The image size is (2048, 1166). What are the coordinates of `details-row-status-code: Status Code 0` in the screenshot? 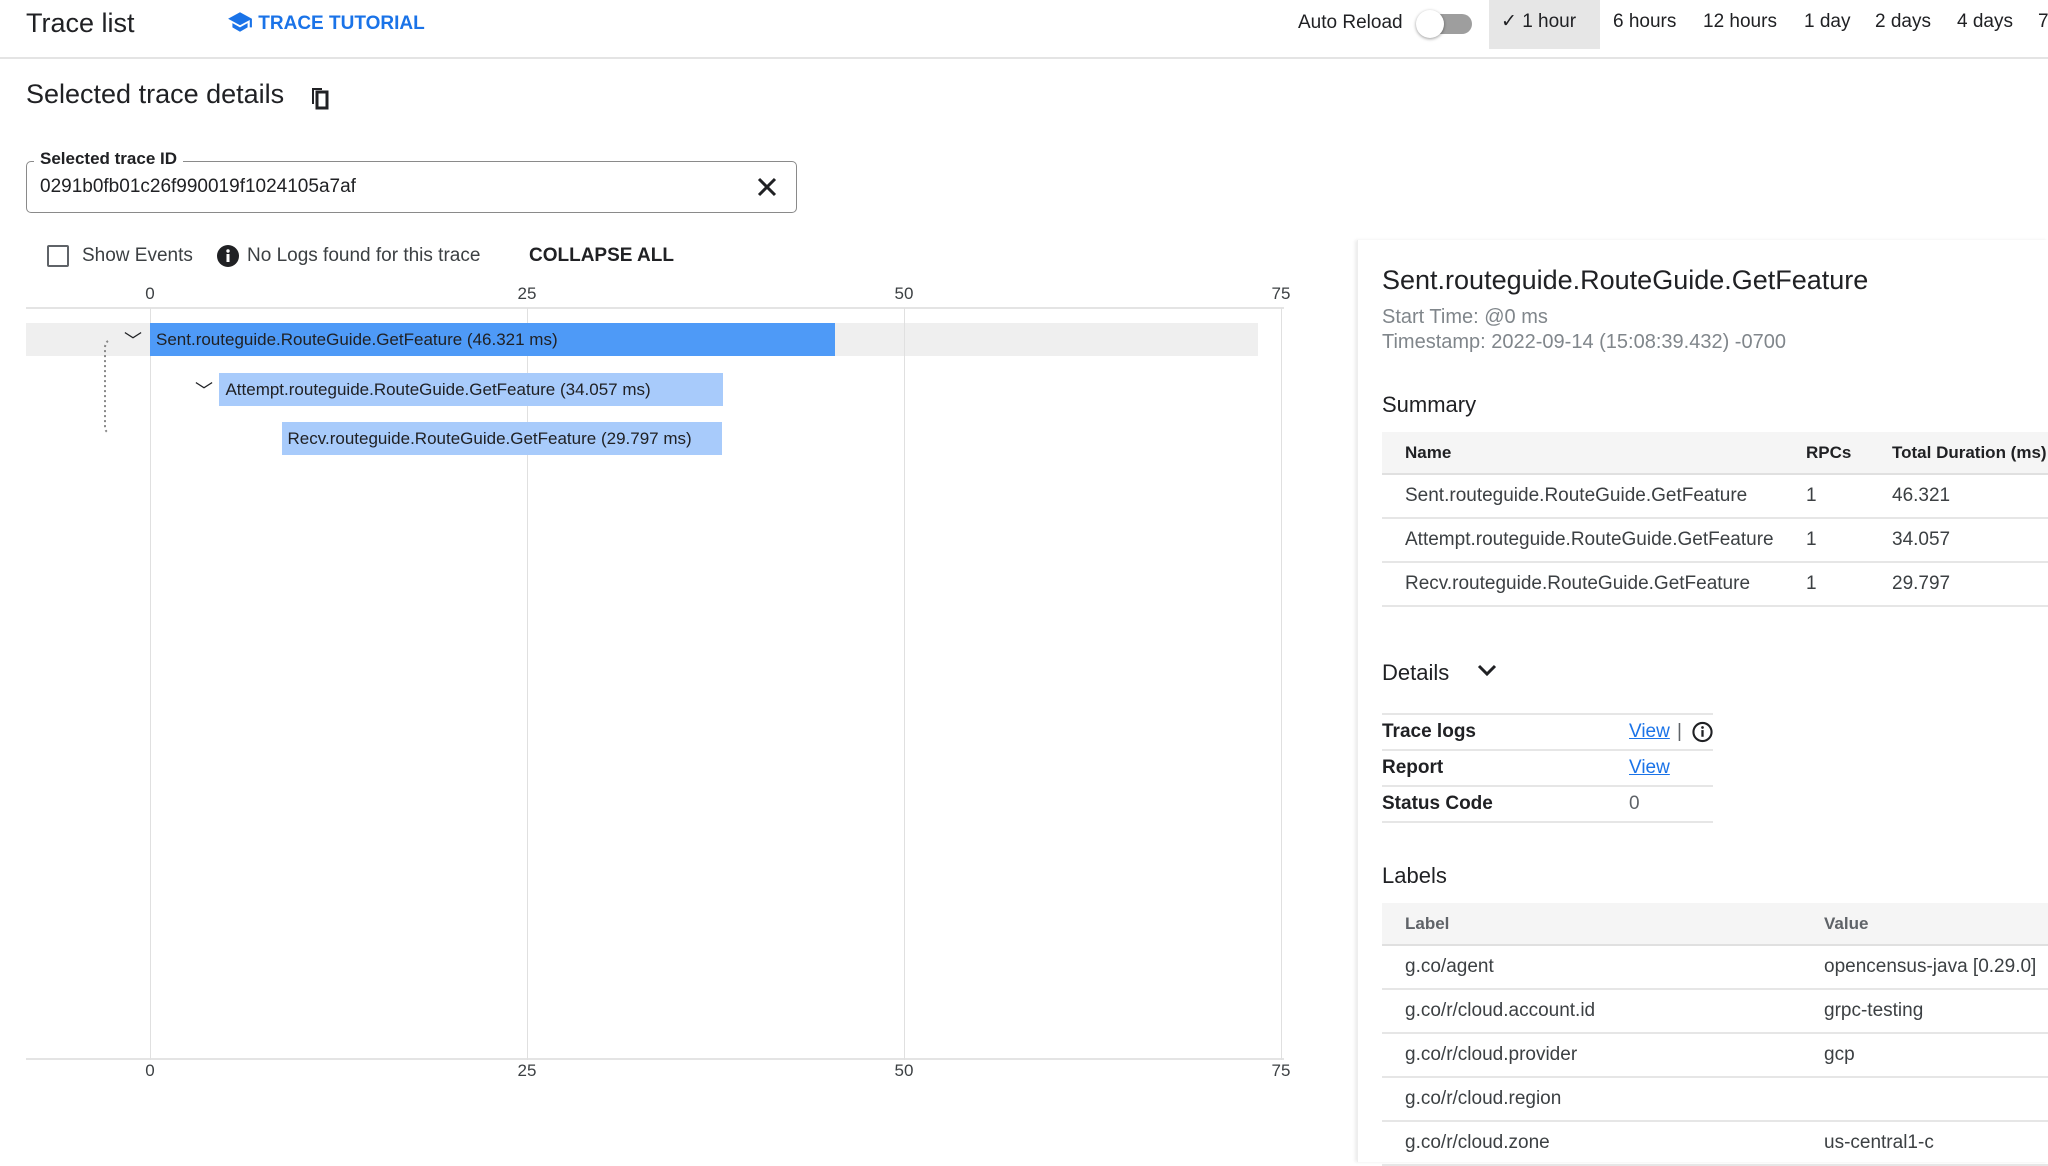 It's located at (1547, 805).